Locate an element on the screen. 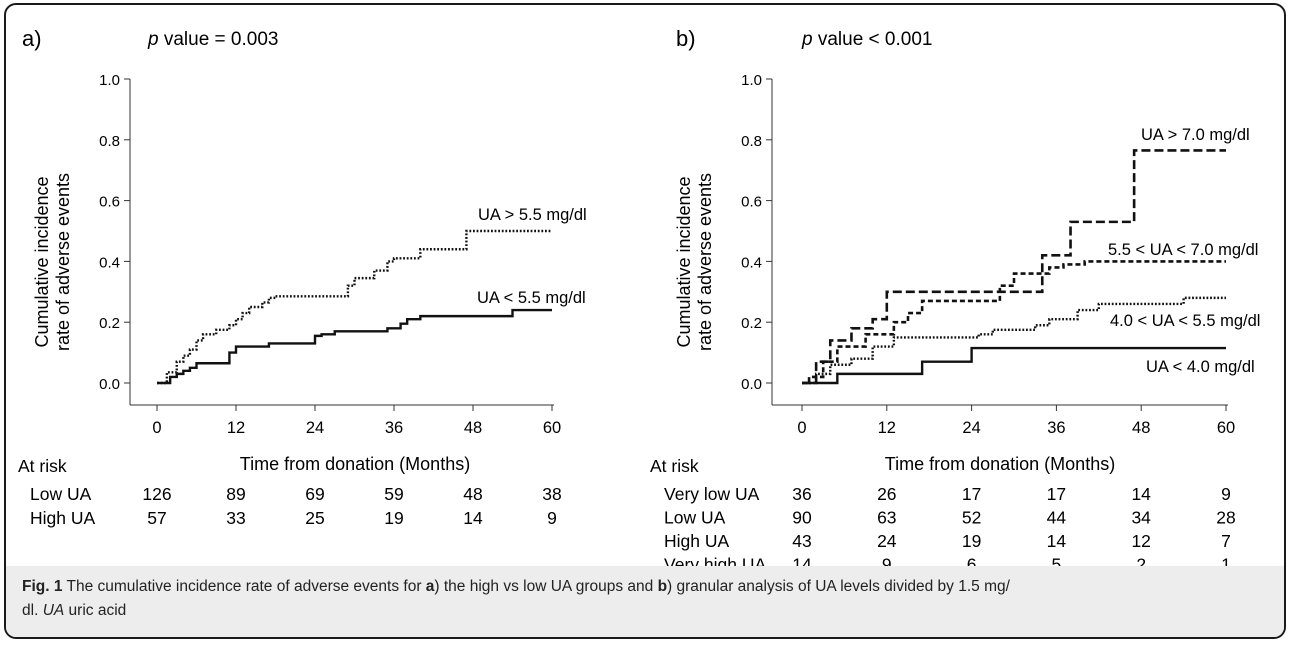 The height and width of the screenshot is (645, 1292). panel-a-xlabel: Time from donation (Months) is located at coordinates (355, 464).